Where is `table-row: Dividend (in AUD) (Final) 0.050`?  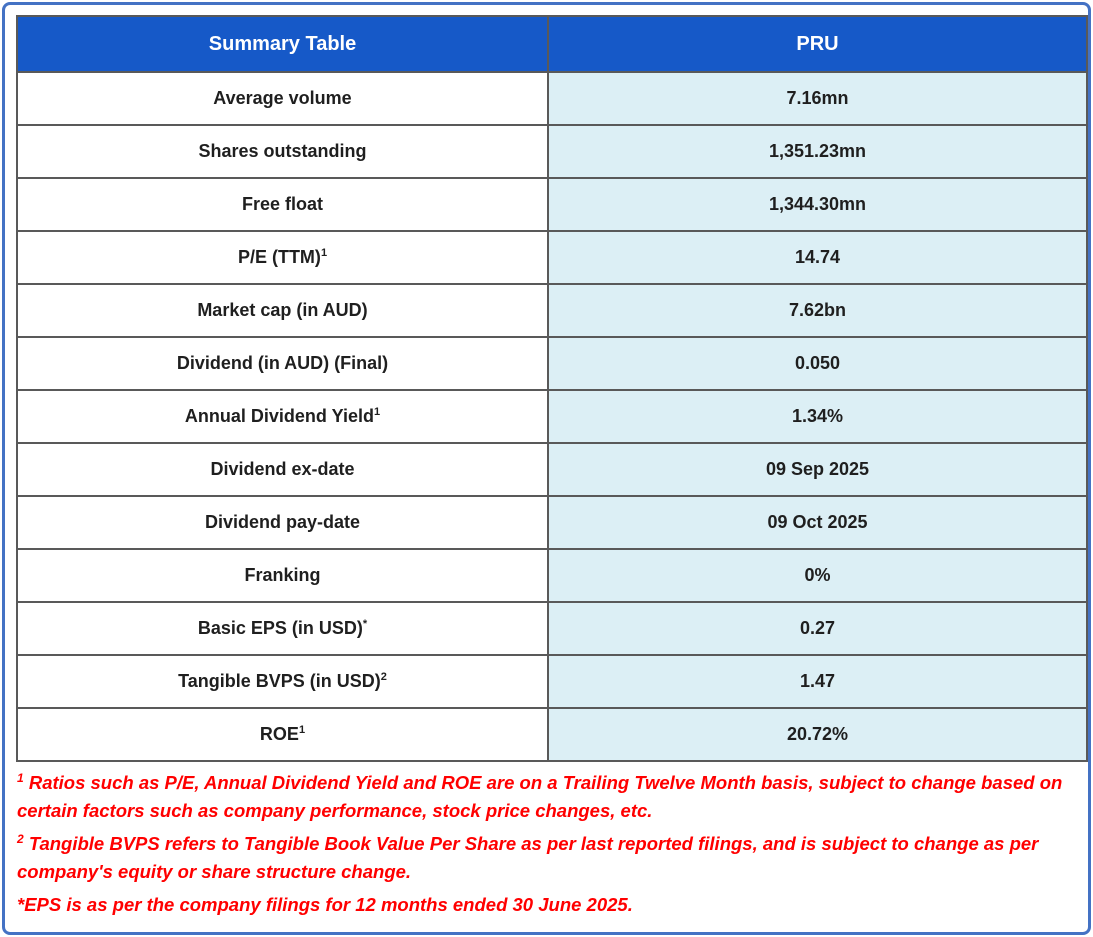 table-row: Dividend (in AUD) (Final) 0.050 is located at coordinates (552, 363).